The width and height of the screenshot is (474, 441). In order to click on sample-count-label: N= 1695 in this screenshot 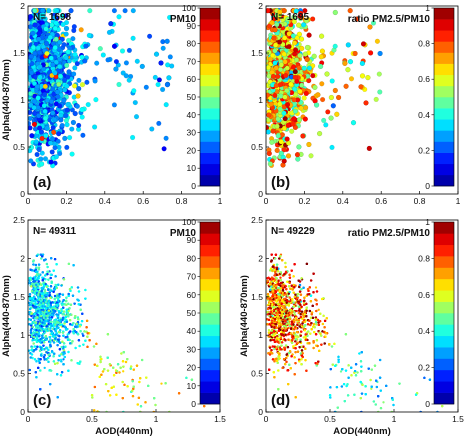, I will do `click(290, 17)`.